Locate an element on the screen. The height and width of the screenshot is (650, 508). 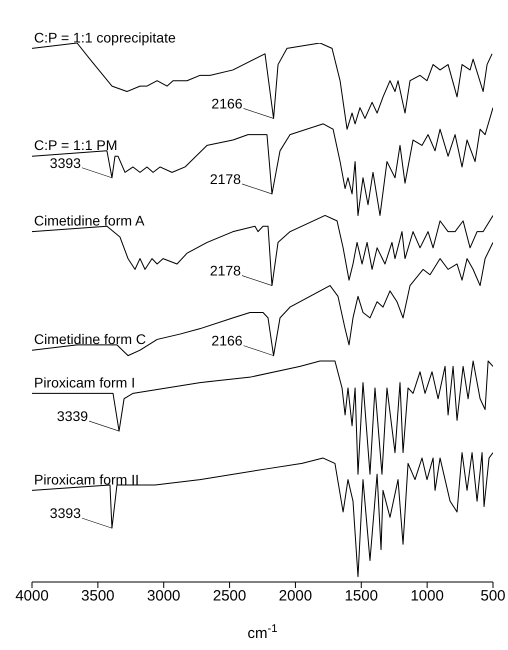
x-tick-label: 1000 is located at coordinates (427, 596).